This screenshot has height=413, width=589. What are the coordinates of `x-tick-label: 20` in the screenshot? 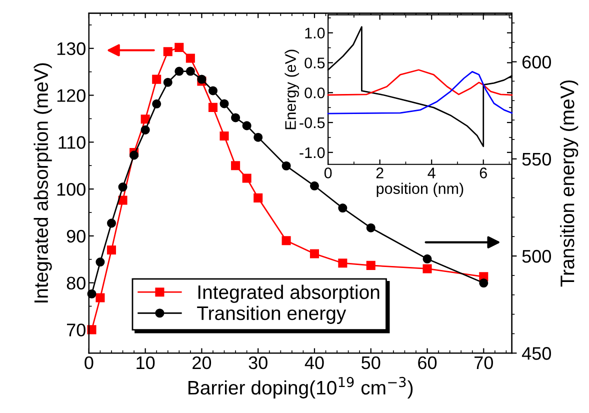 It's located at (202, 363).